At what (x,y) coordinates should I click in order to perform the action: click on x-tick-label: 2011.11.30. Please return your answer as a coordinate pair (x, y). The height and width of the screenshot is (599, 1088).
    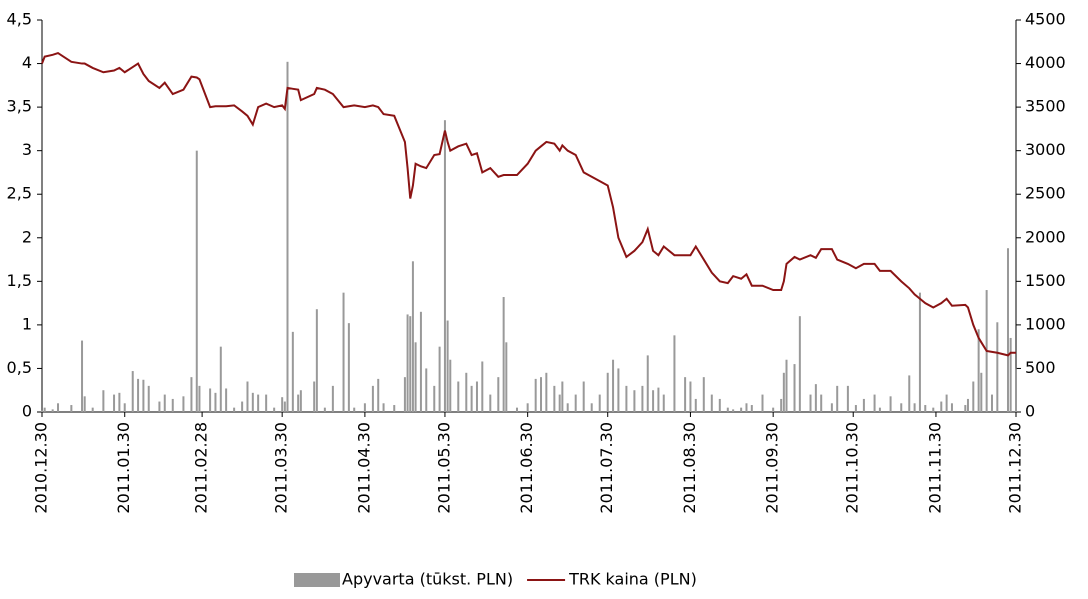
    Looking at the image, I should click on (934, 468).